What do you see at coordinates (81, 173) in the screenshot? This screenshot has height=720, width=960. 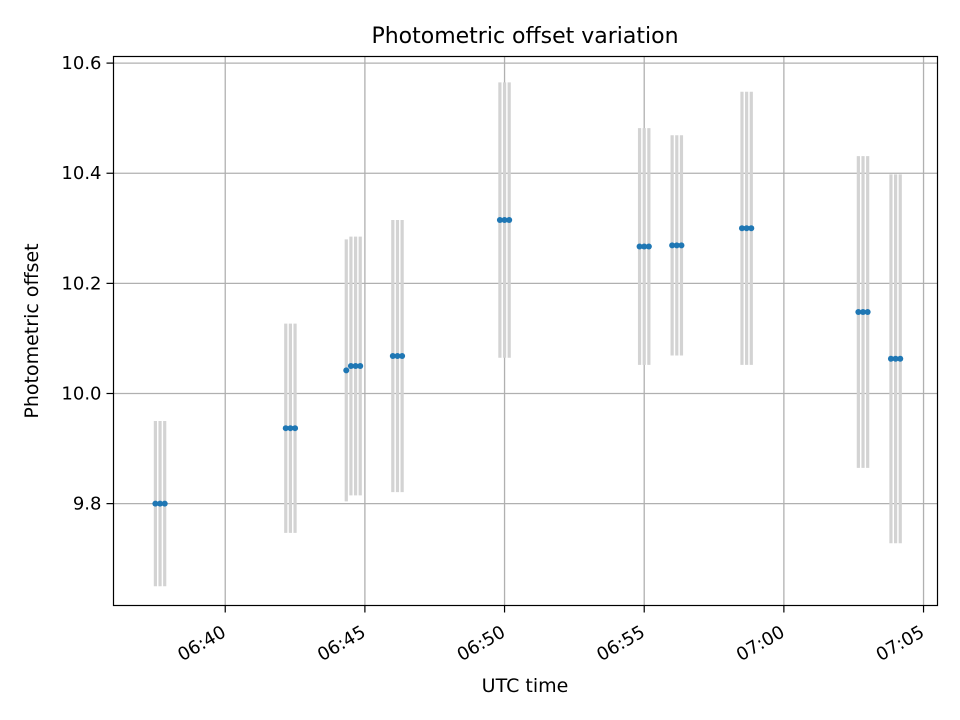 I see `y-tick-label: 10.4` at bounding box center [81, 173].